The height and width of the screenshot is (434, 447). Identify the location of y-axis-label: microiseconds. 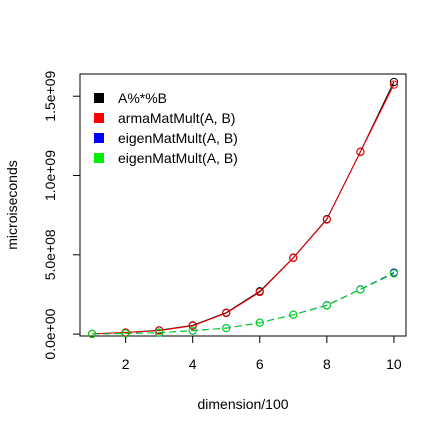
(12, 204).